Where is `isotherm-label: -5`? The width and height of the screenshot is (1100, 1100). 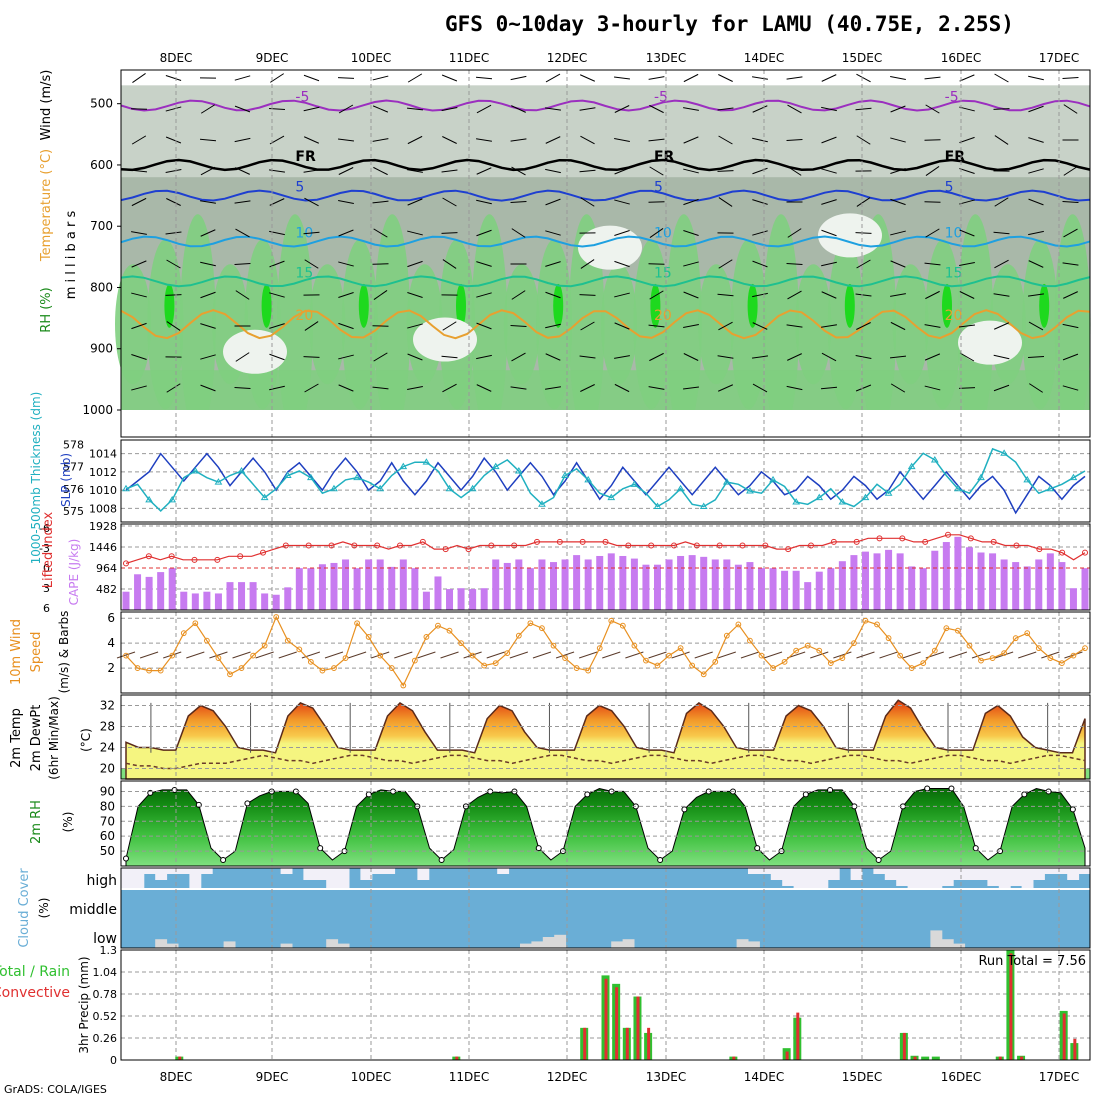 isotherm-label: -5 is located at coordinates (302, 98).